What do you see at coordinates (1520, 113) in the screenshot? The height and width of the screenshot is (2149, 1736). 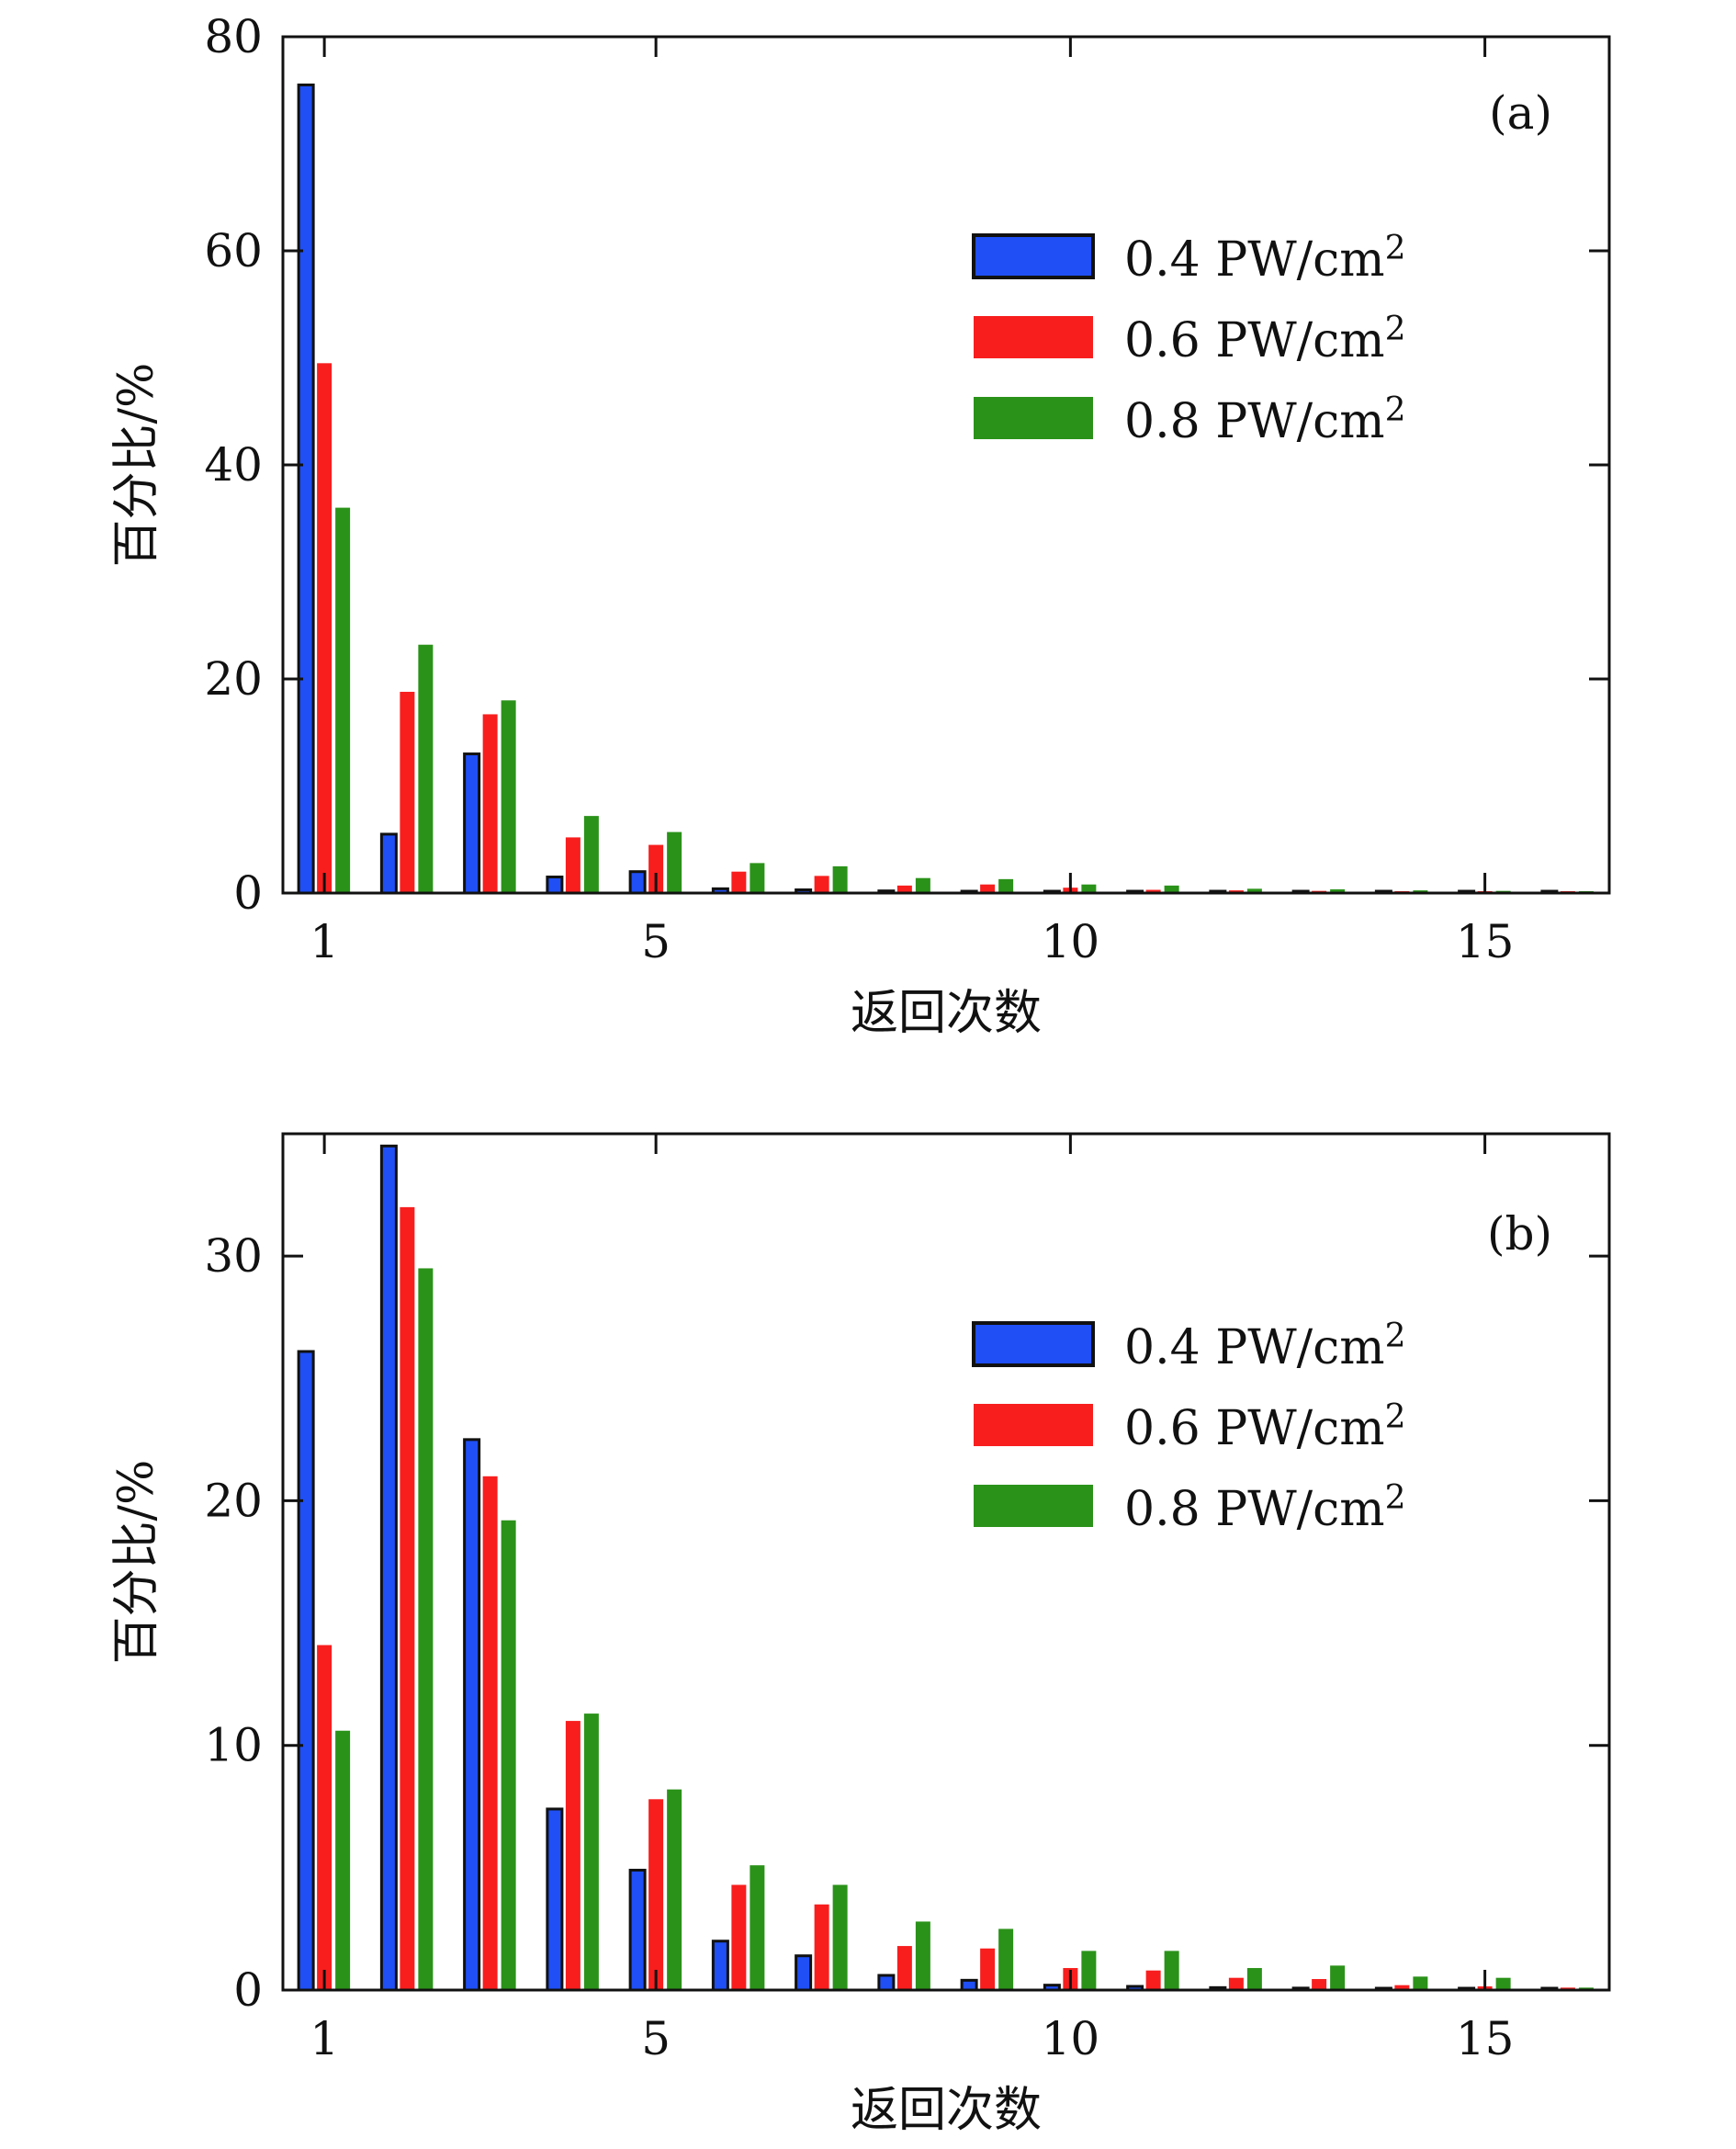 I see `panel-label: (a)` at bounding box center [1520, 113].